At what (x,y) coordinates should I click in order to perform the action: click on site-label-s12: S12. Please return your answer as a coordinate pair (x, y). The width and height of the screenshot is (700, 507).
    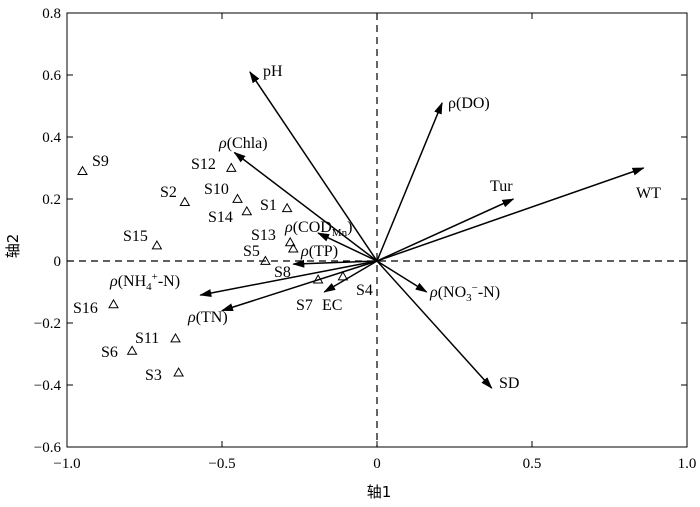
    Looking at the image, I should click on (203, 164).